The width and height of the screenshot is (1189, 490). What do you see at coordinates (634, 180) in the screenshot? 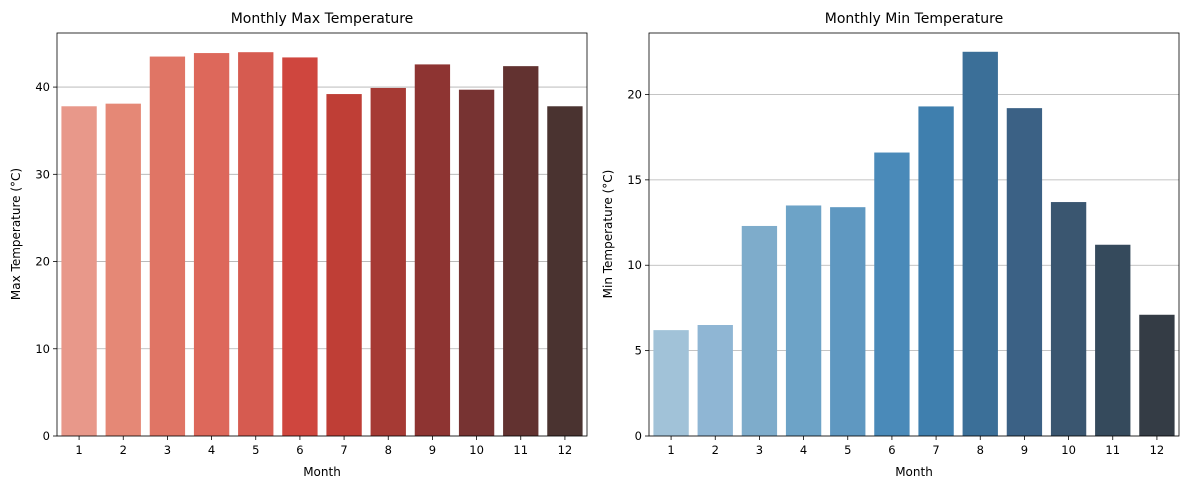
I see `y-tick-label: 15` at bounding box center [634, 180].